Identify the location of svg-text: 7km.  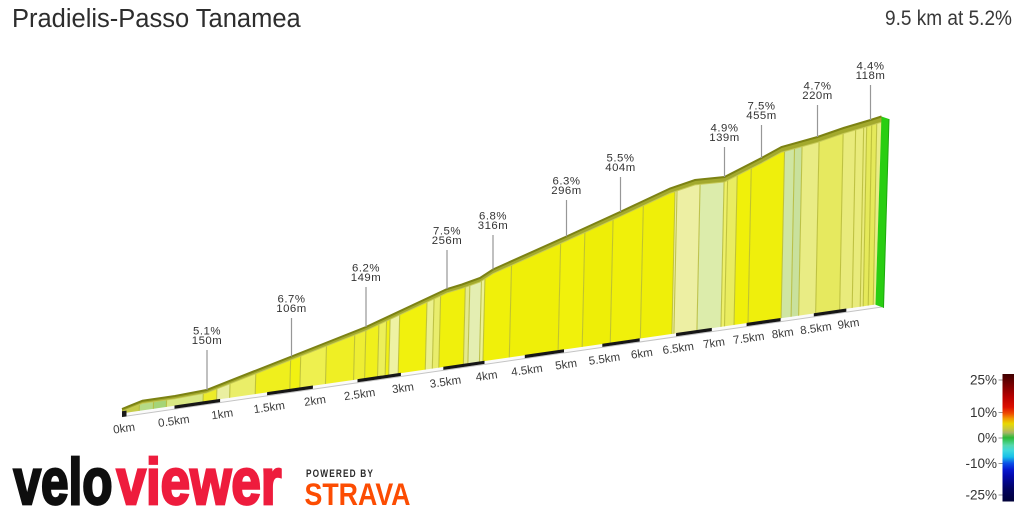
(714, 343).